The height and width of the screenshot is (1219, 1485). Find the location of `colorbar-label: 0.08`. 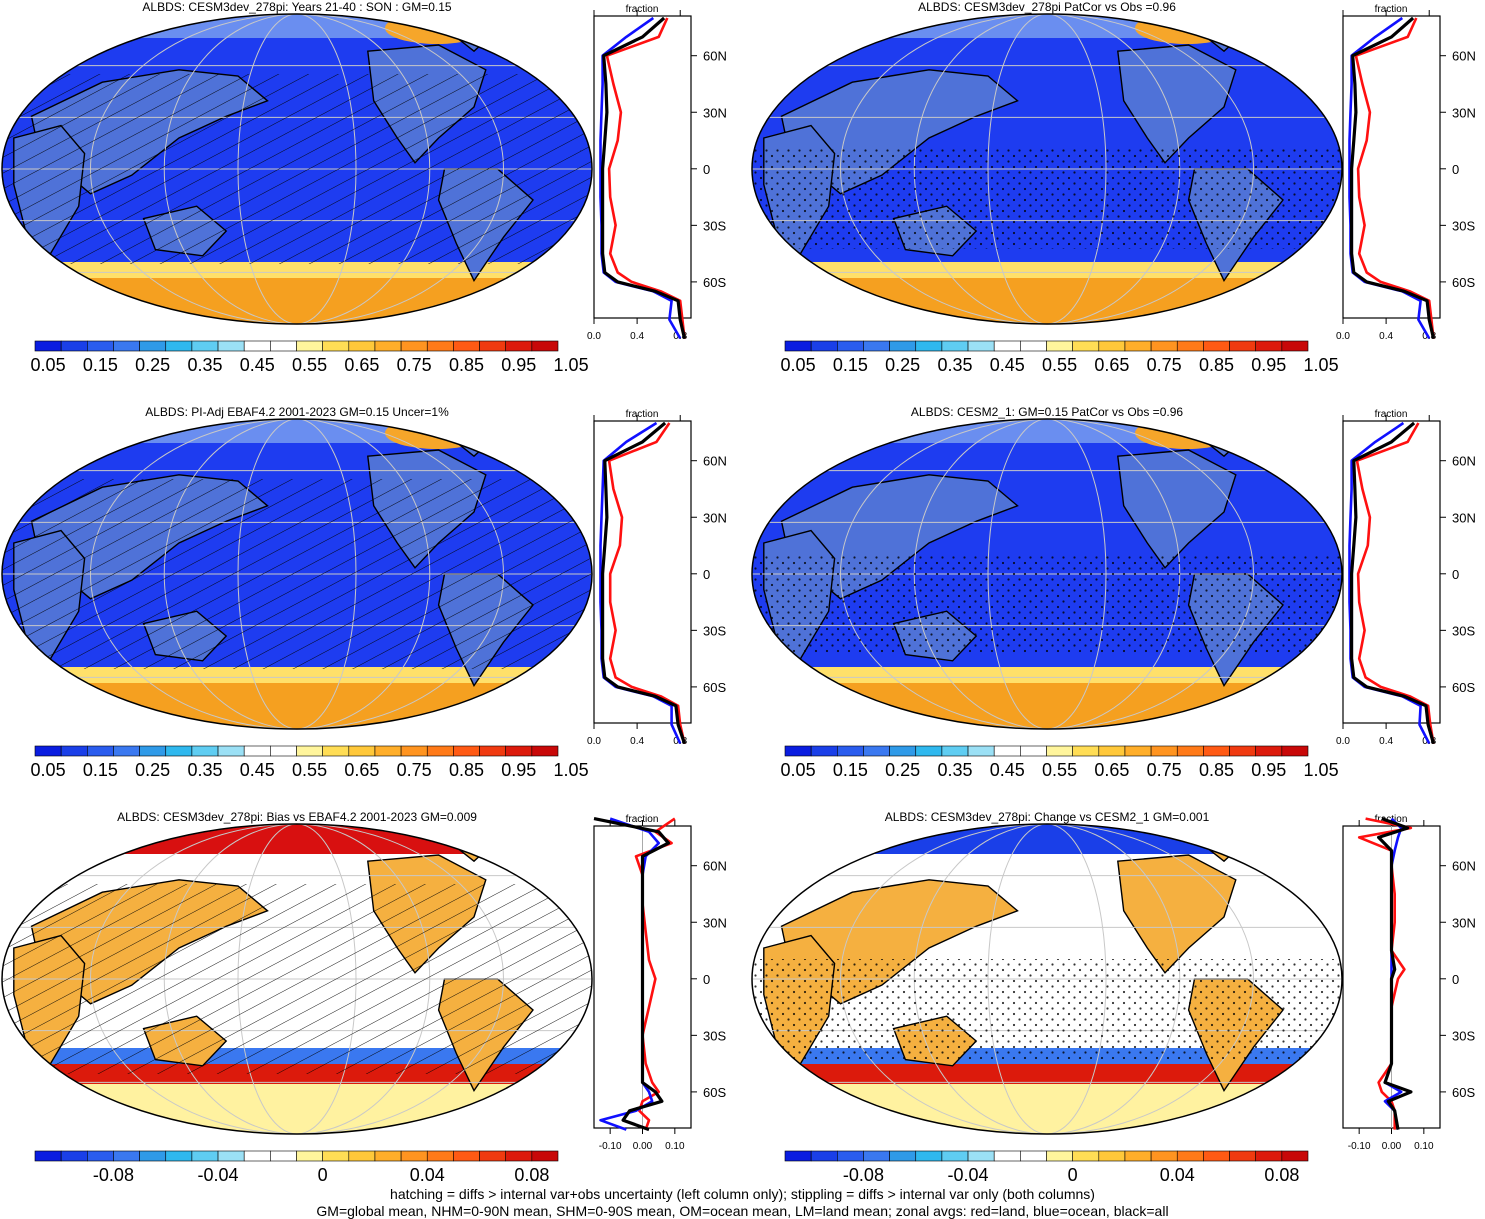

colorbar-label: 0.08 is located at coordinates (1281, 1175).